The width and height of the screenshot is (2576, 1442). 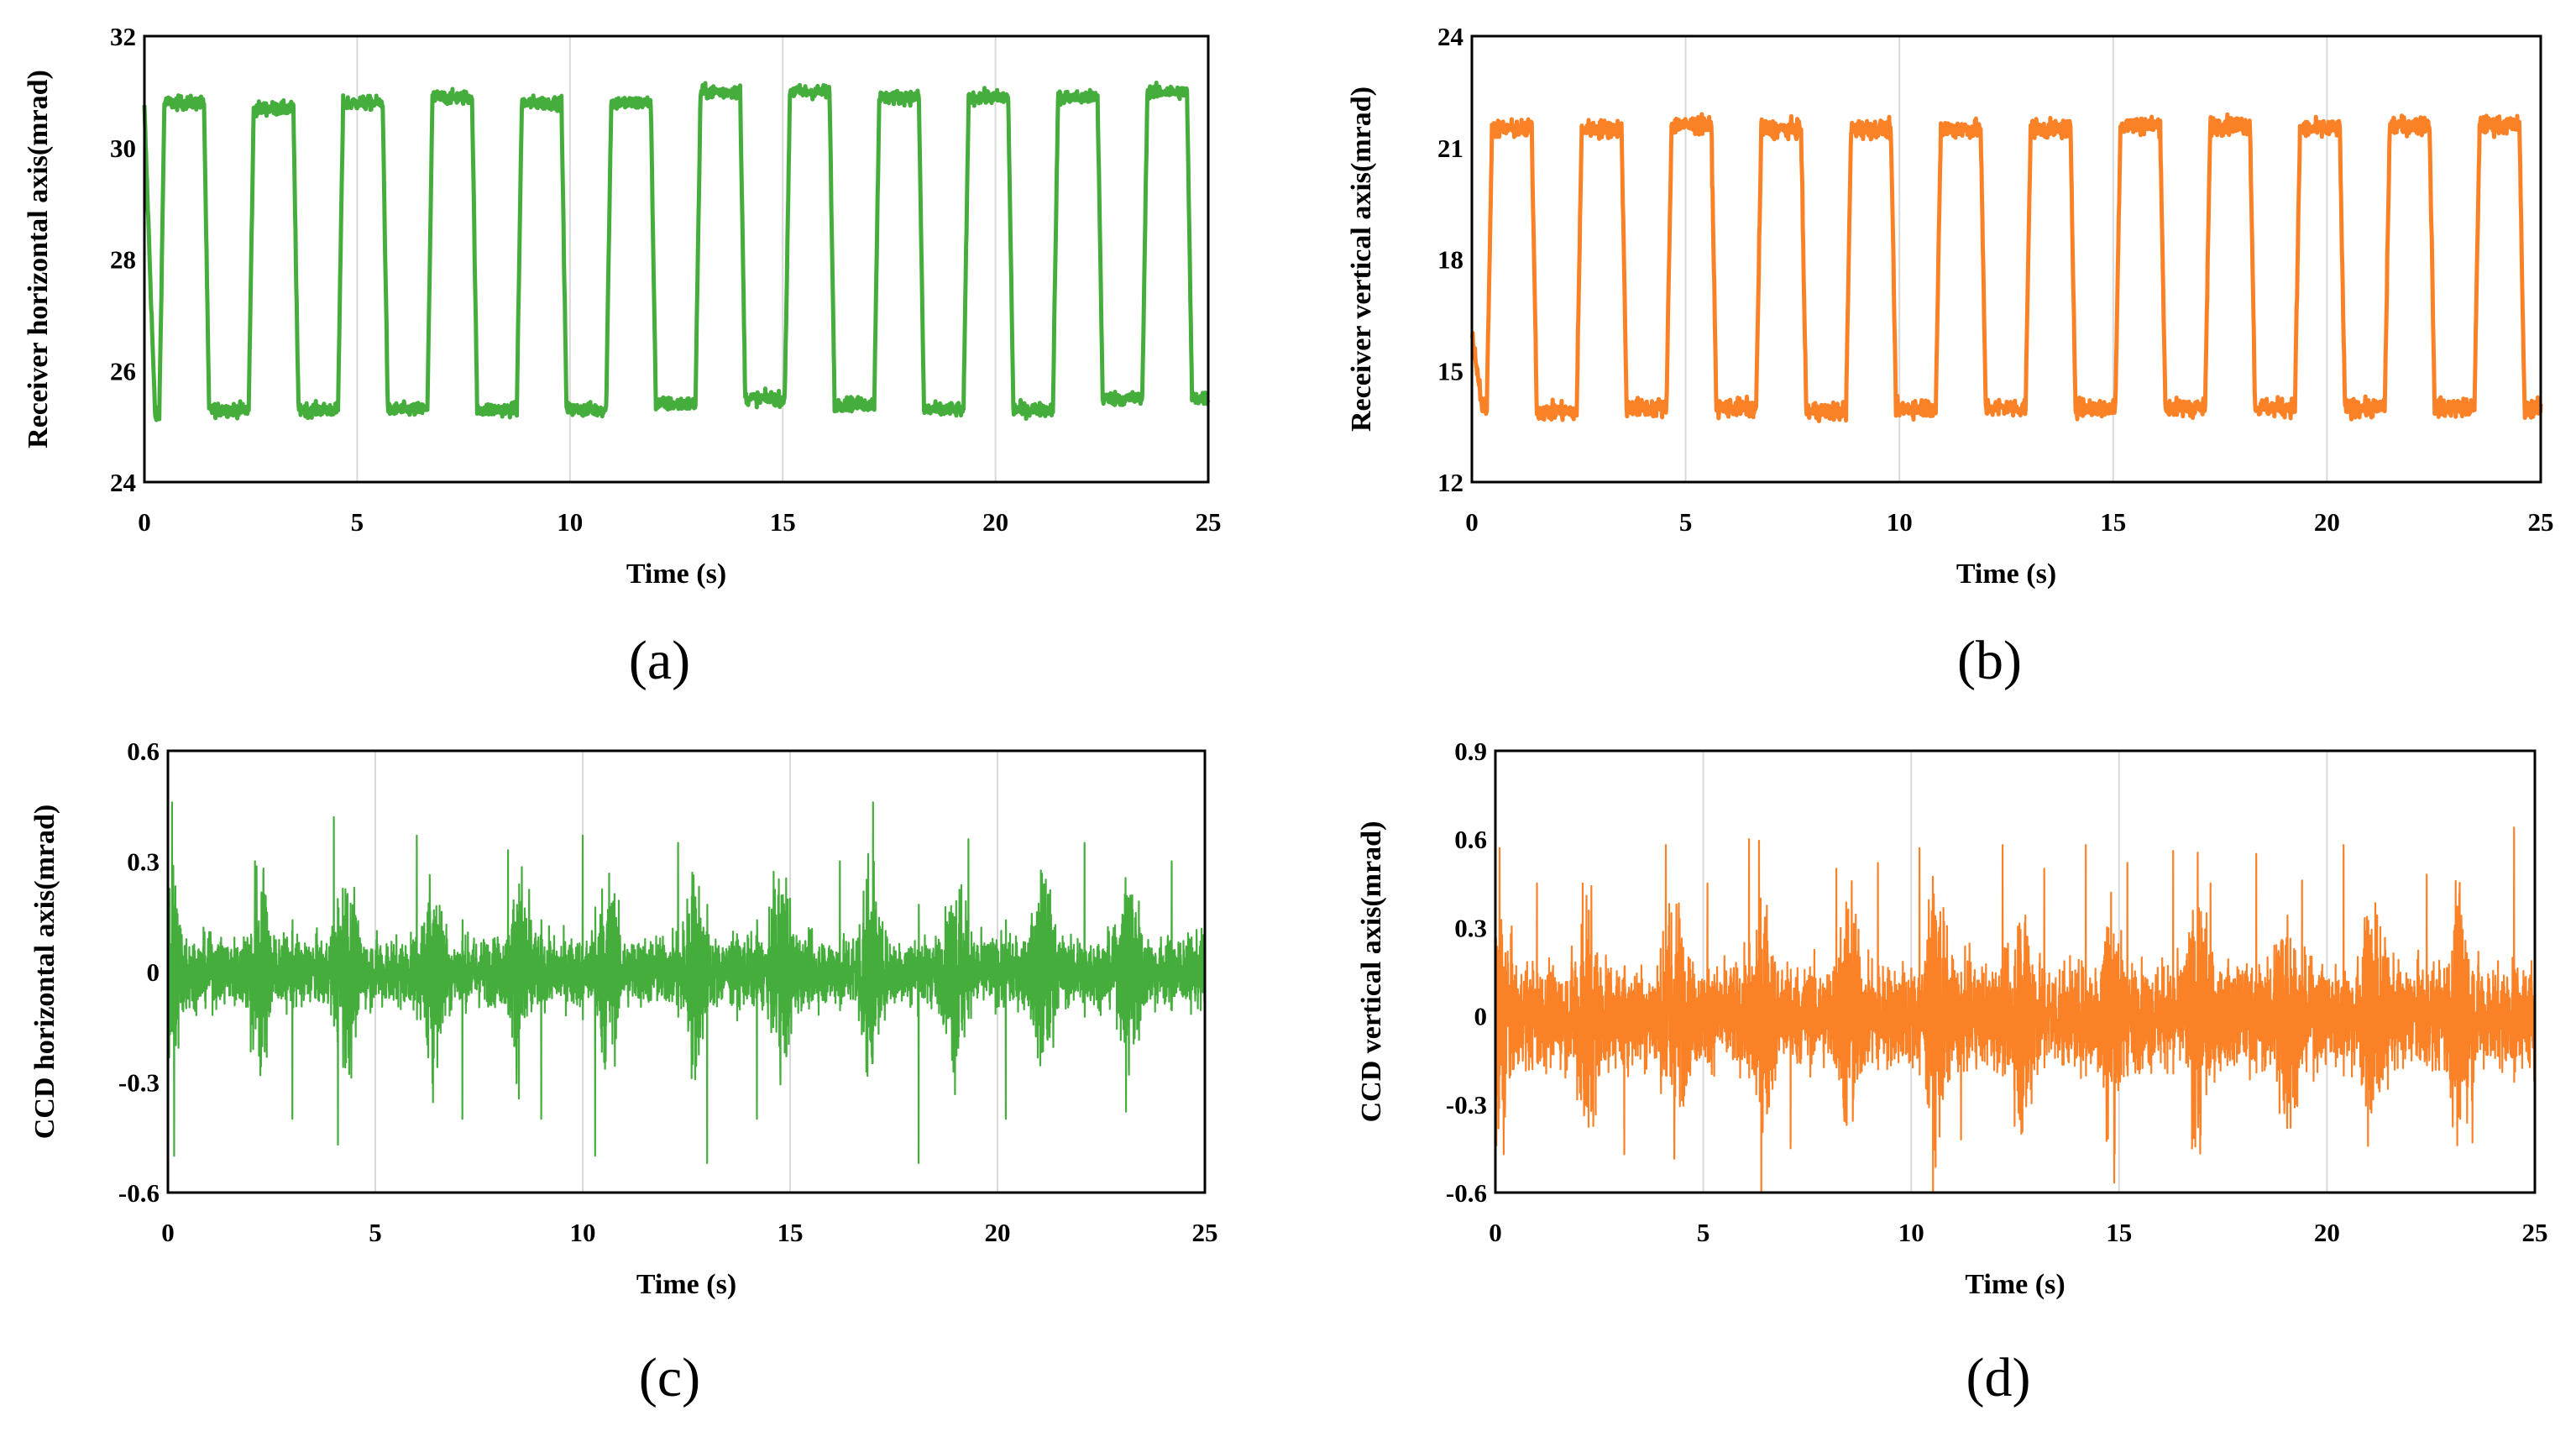 What do you see at coordinates (1450, 370) in the screenshot?
I see `y-tick-label: 15` at bounding box center [1450, 370].